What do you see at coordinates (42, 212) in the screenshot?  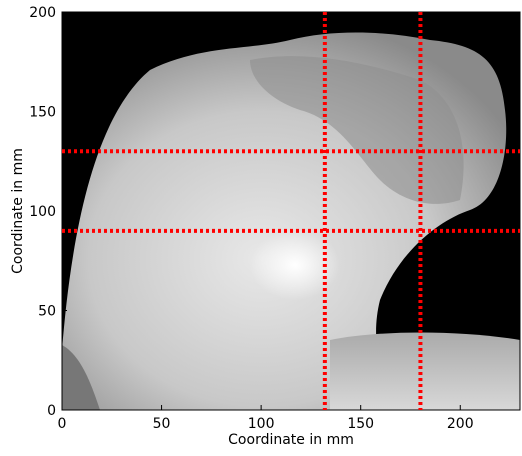 I see `y-tick-label: 100` at bounding box center [42, 212].